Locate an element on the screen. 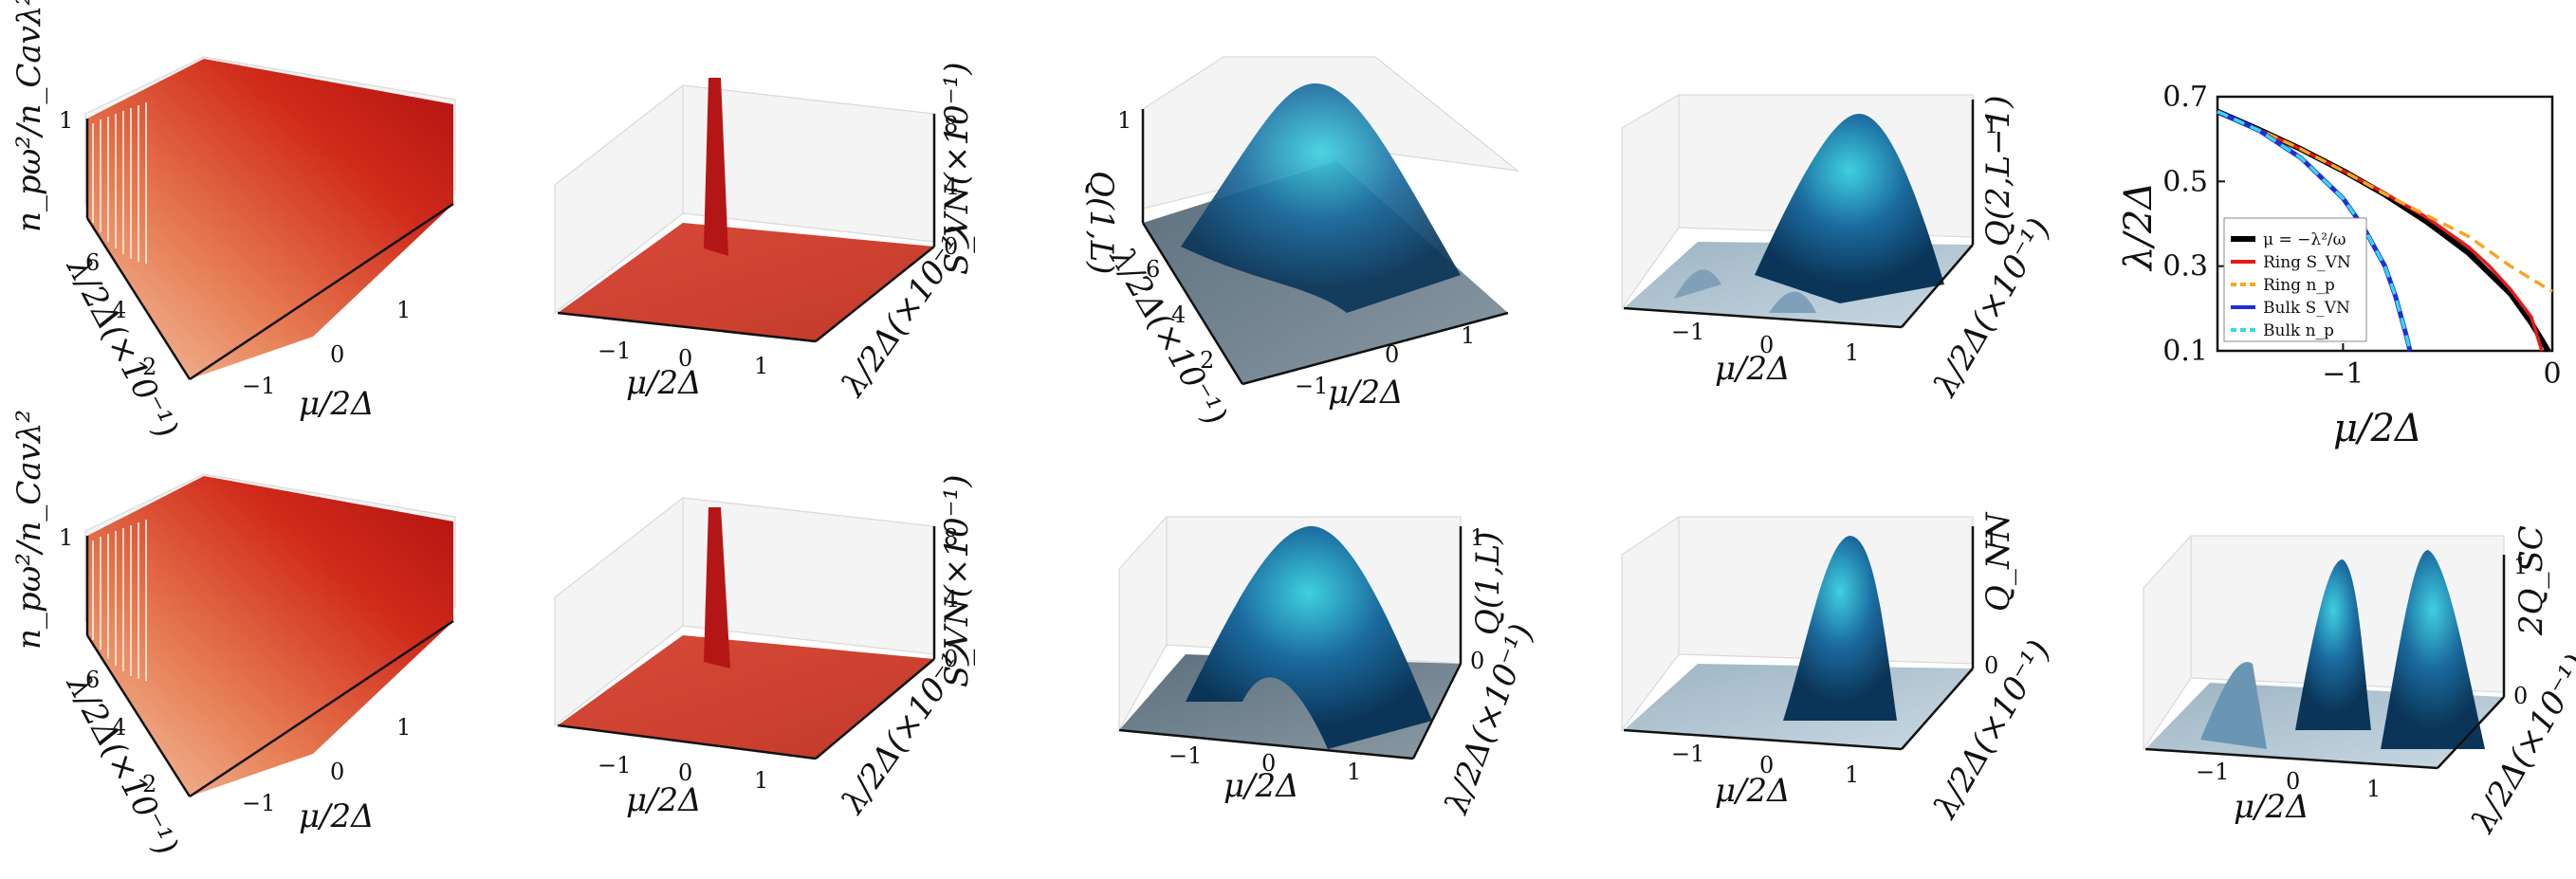 This screenshot has height=879, width=2576. x-tick-label-0: −1 is located at coordinates (2343, 374).